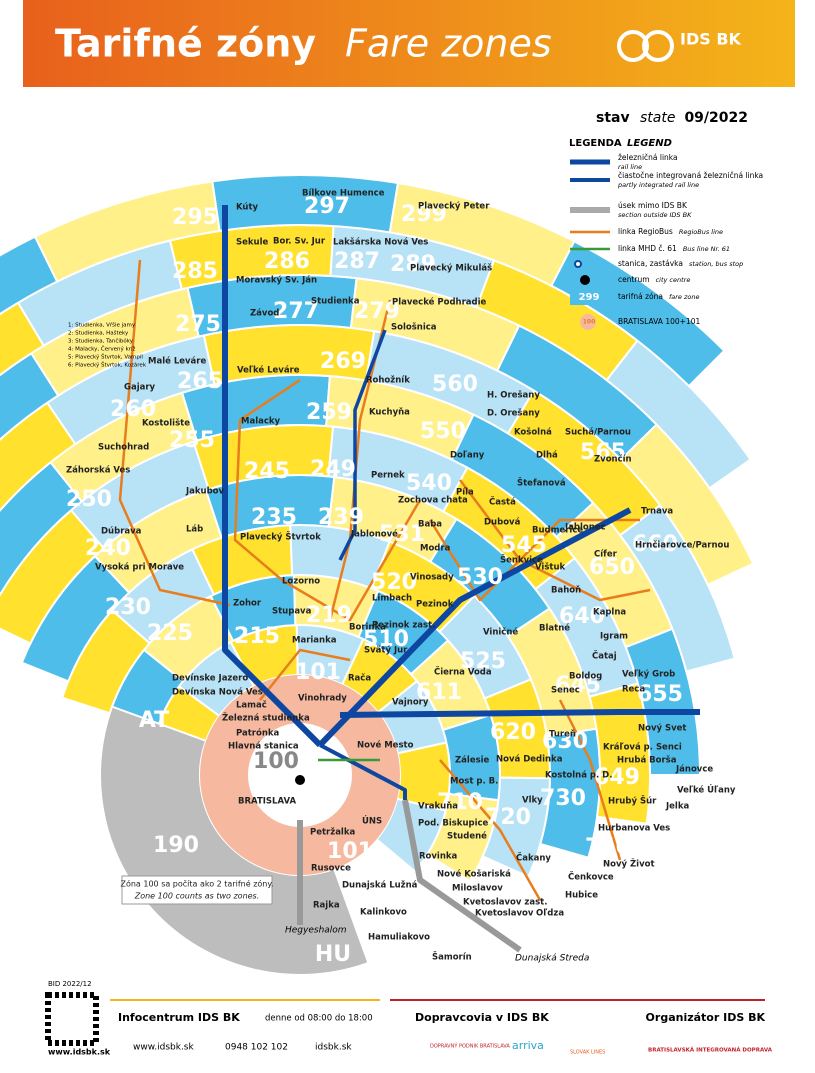  I want to click on zone-number: 630, so click(565, 741).